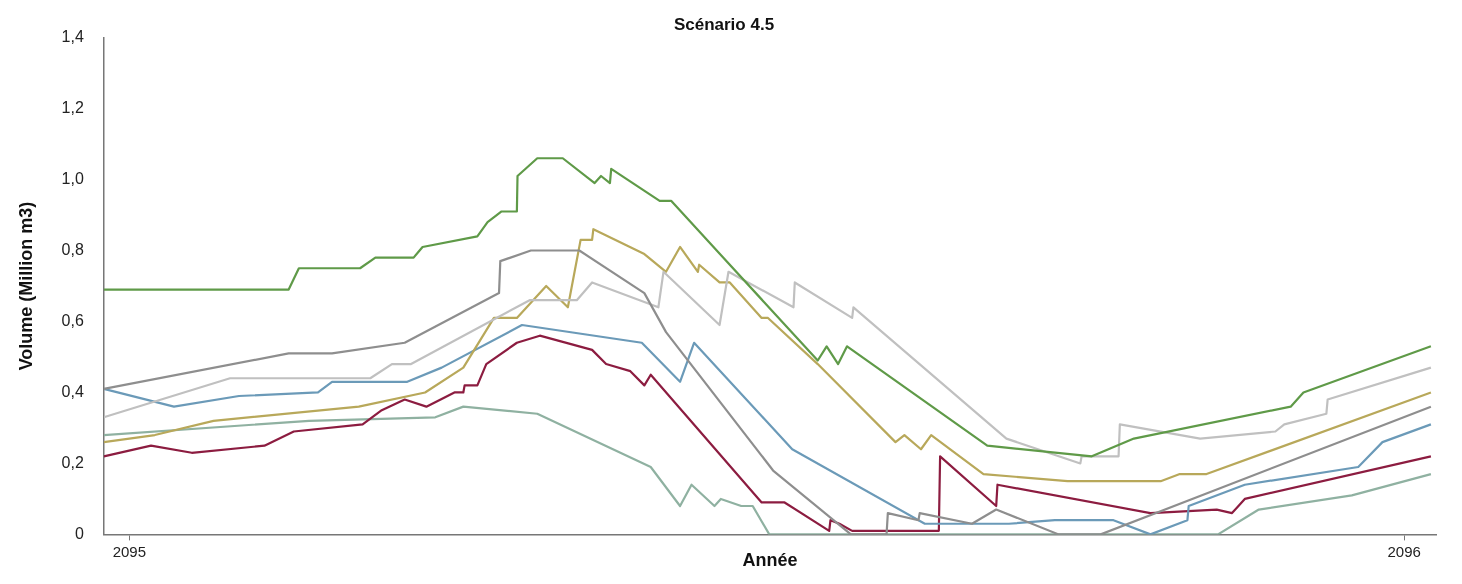 This screenshot has height=584, width=1462. Describe the element at coordinates (72, 249) in the screenshot. I see `y-tick-label: 0,8` at that location.